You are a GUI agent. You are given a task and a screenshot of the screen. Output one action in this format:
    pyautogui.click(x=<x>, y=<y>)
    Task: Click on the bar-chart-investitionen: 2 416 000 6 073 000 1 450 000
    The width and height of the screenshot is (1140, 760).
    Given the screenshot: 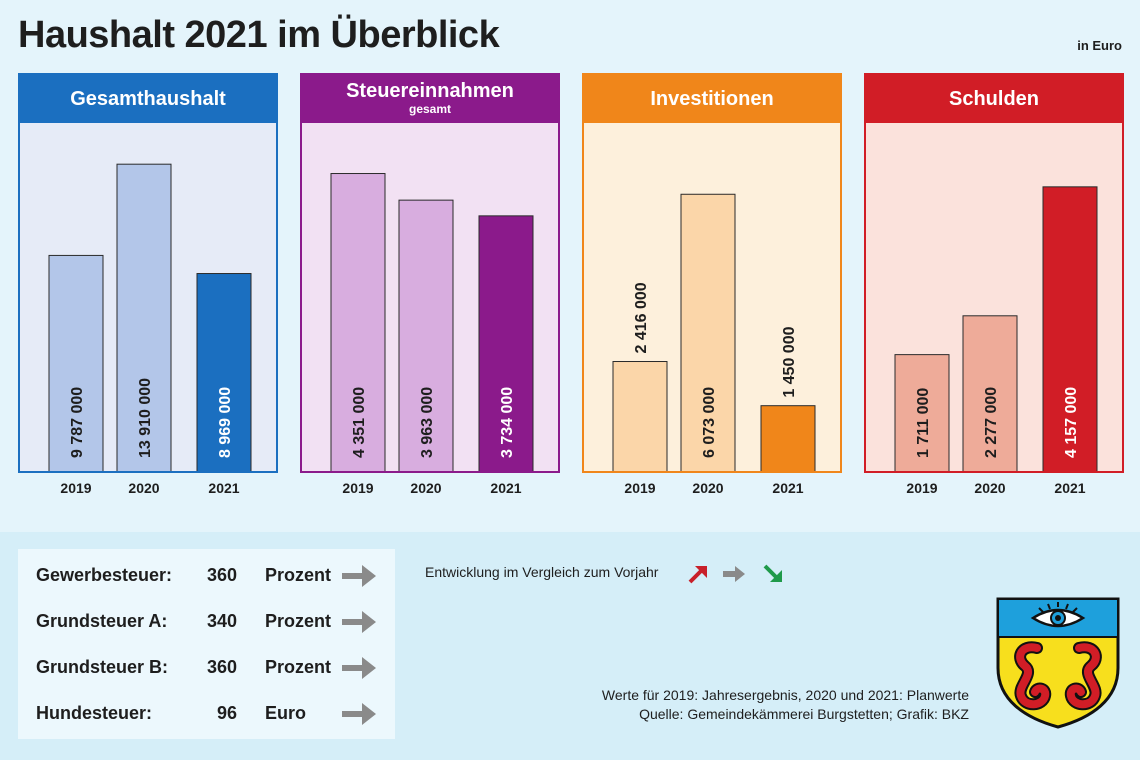 What is the action you would take?
    pyautogui.click(x=714, y=332)
    